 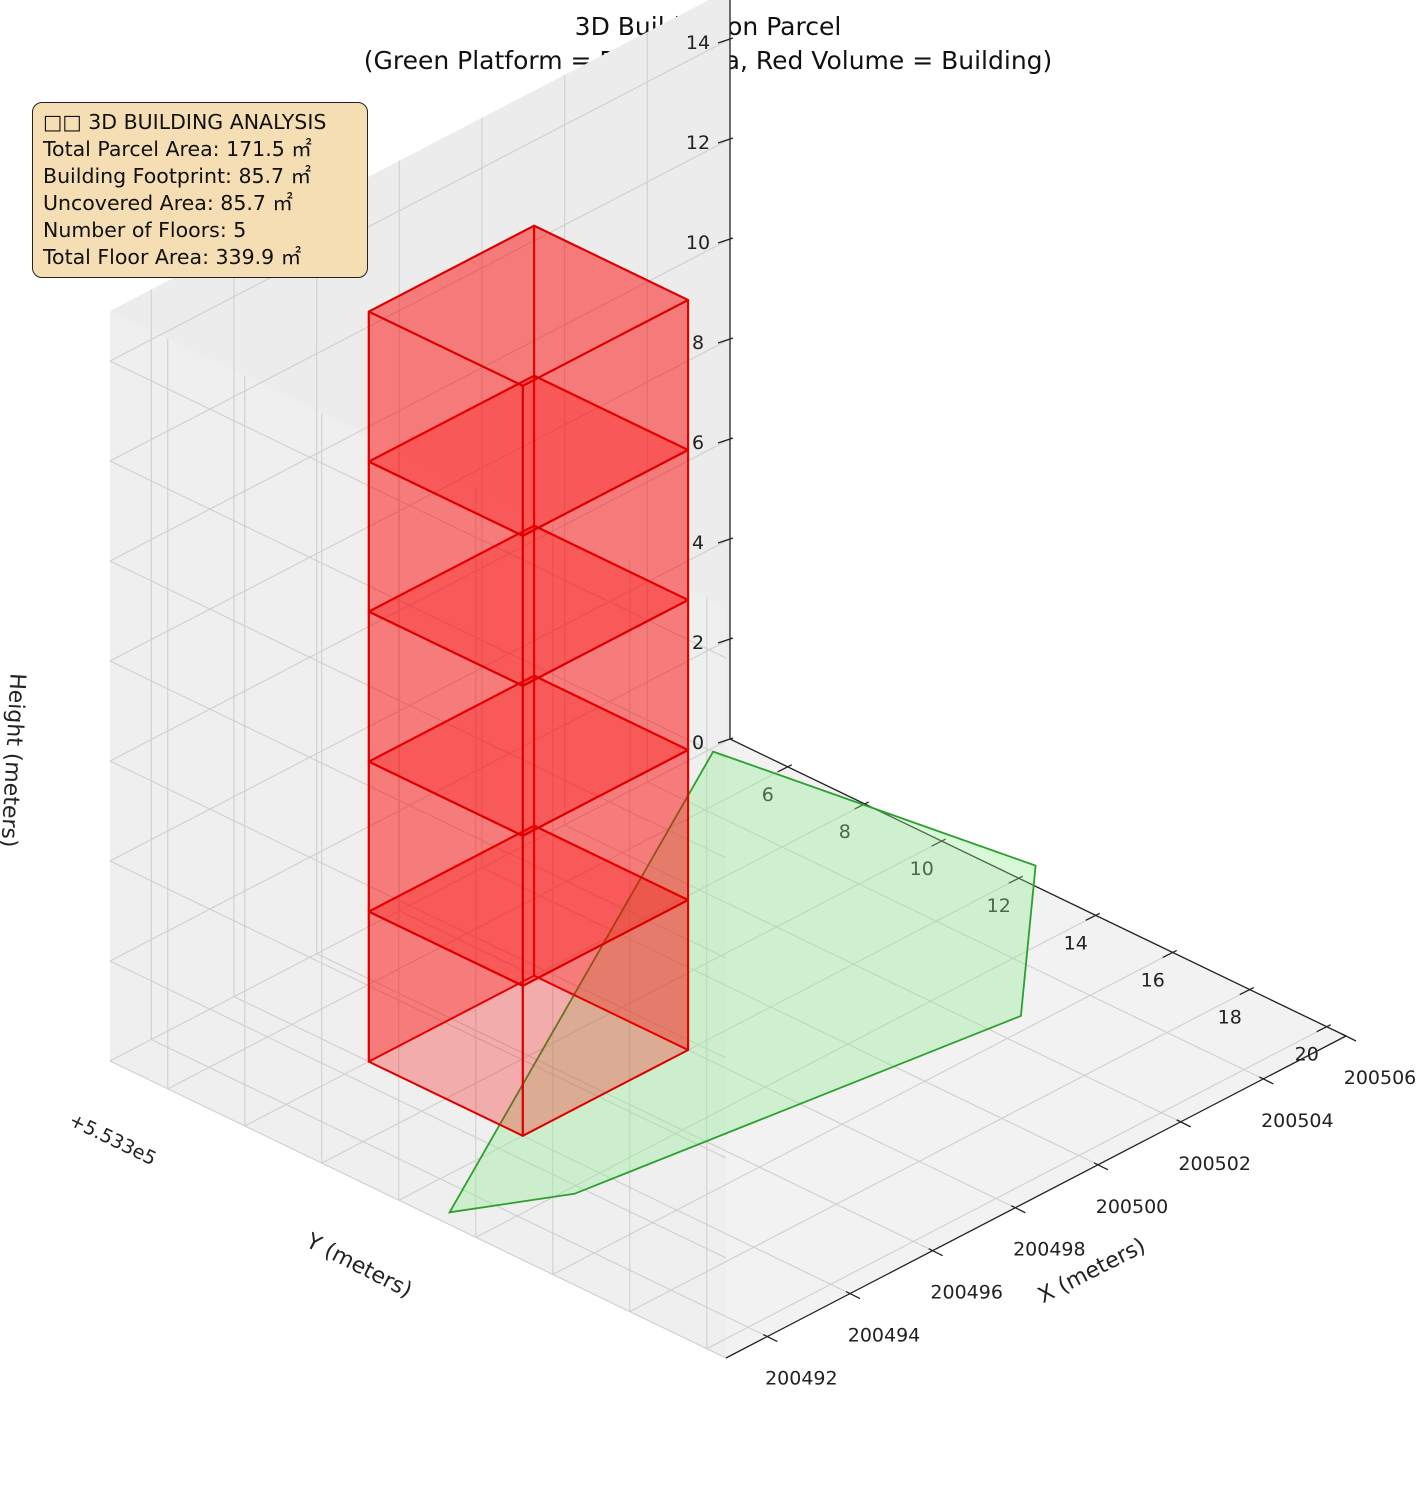 I want to click on y-axis-label: Y (meters), so click(x=358, y=1265).